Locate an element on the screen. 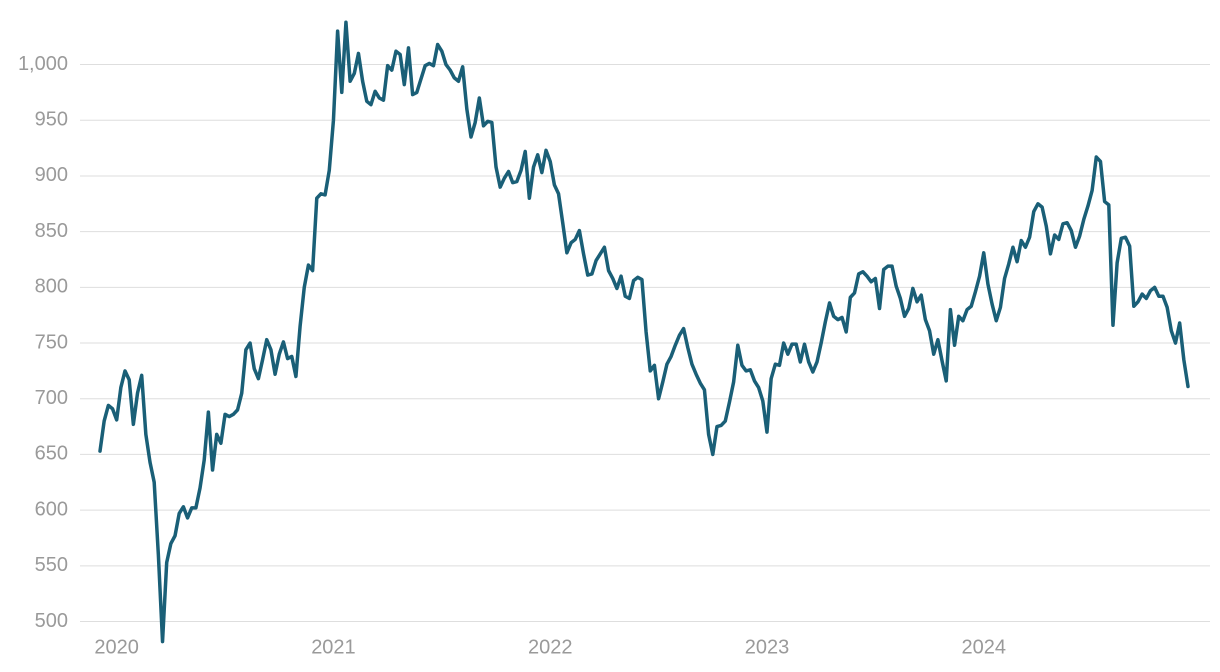 This screenshot has width=1220, height=672. y-tick-label: 700 is located at coordinates (51, 398).